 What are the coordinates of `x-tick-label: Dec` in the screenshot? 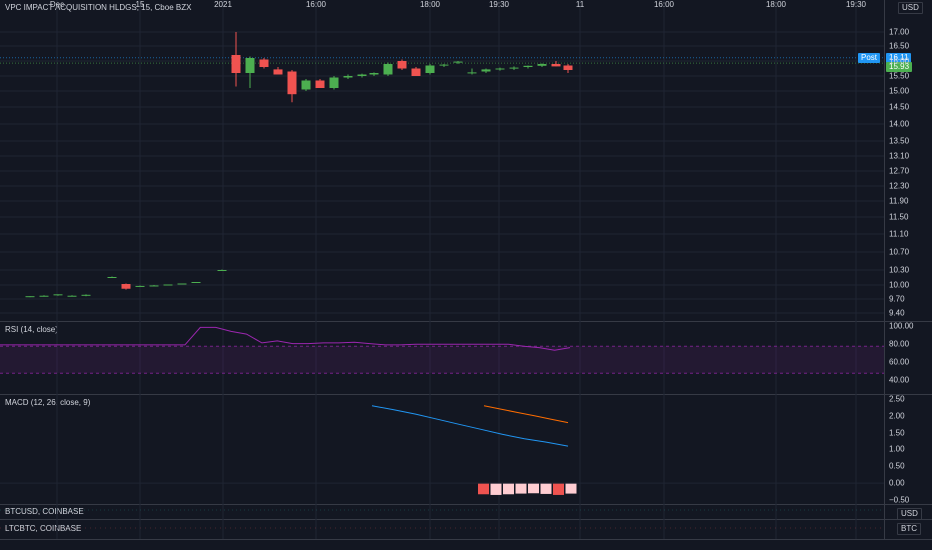 It's located at (57, 4).